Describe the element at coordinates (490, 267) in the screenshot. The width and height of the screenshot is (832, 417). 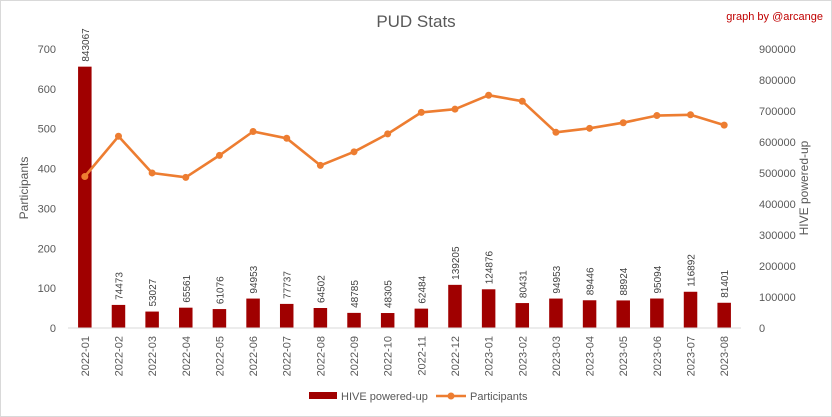
I see `bar-data-label: 124876` at that location.